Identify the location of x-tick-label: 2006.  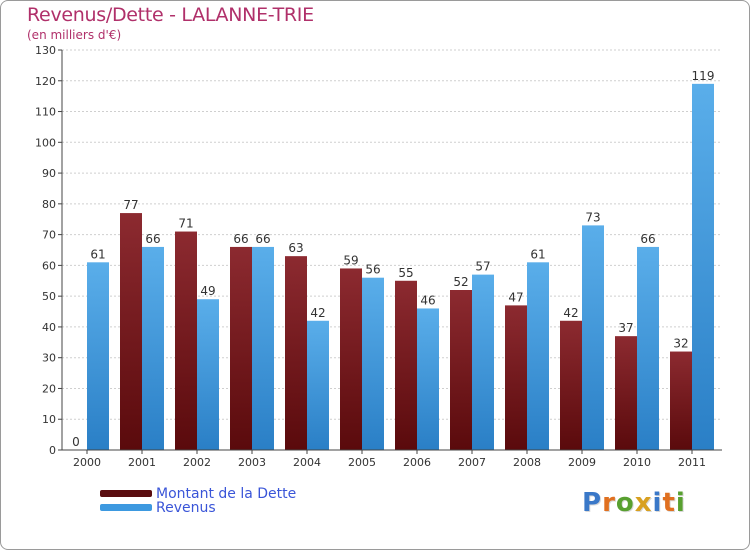
(417, 462).